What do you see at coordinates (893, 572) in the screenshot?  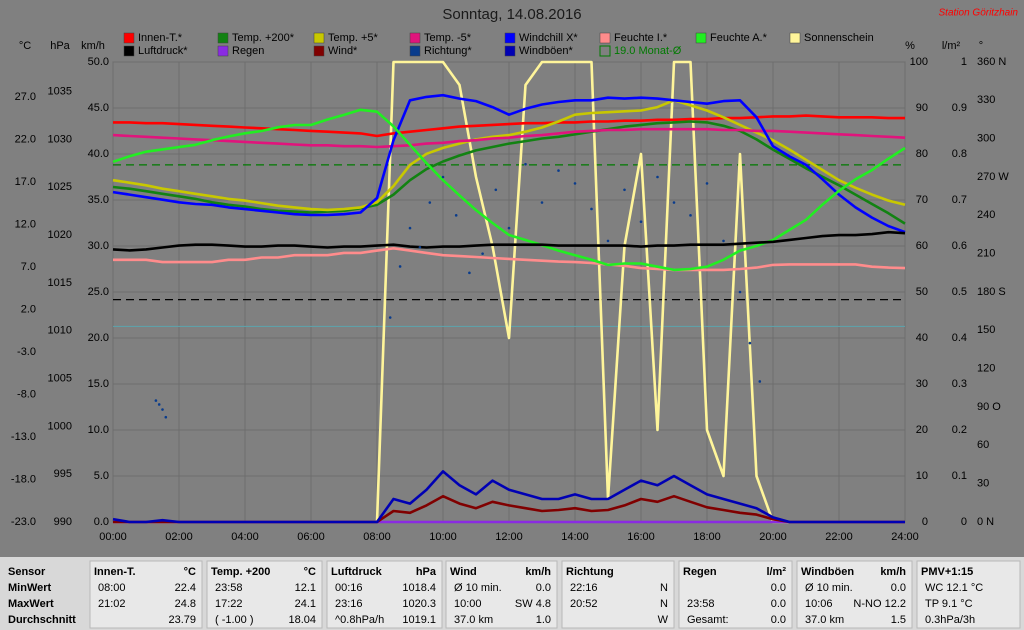 I see `column-unit: km/h` at bounding box center [893, 572].